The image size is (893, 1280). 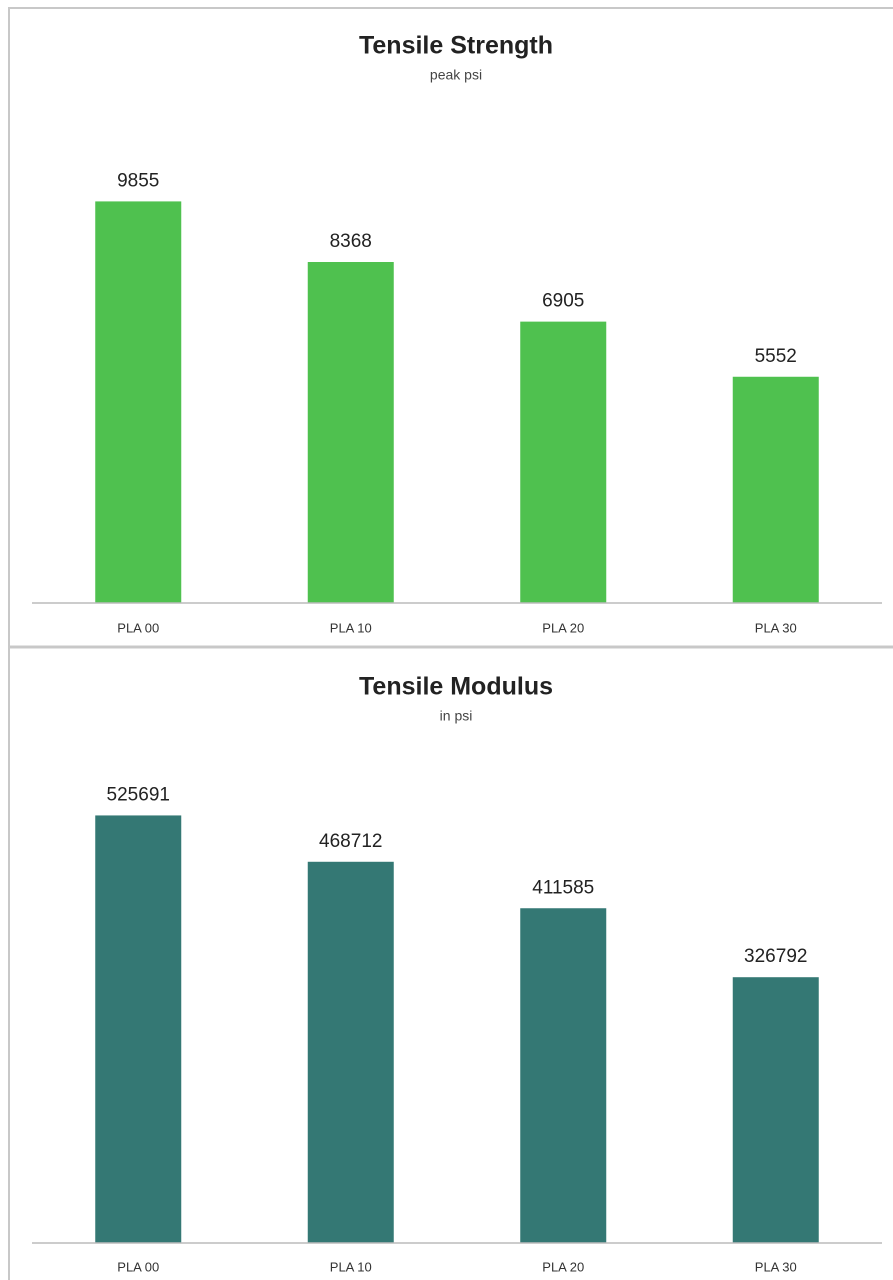 What do you see at coordinates (138, 180) in the screenshot?
I see `data-label: 9855` at bounding box center [138, 180].